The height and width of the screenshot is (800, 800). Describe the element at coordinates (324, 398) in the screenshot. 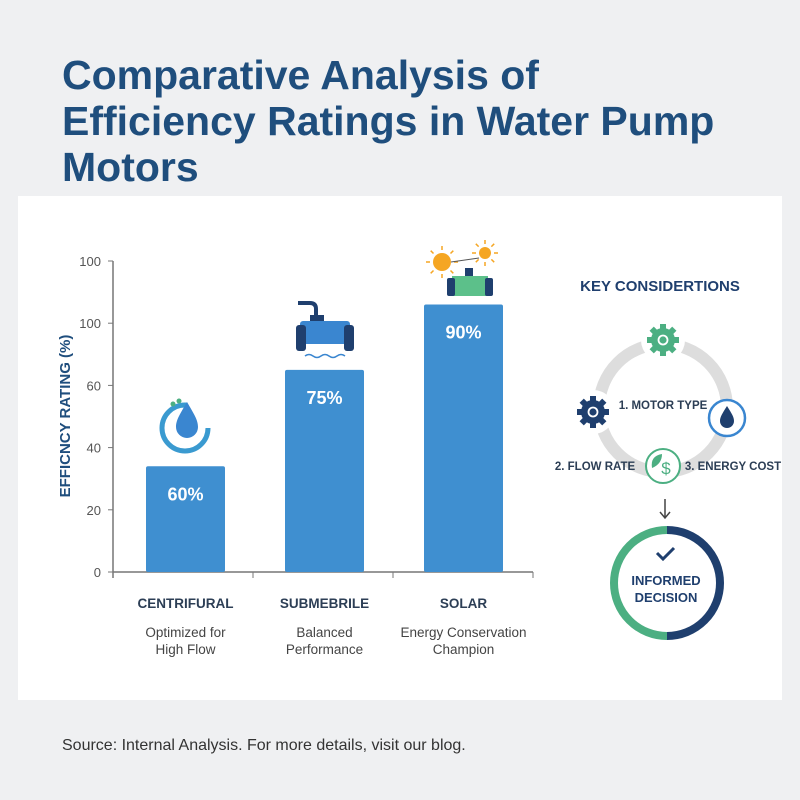

I see `bar-value-label: 75%` at that location.